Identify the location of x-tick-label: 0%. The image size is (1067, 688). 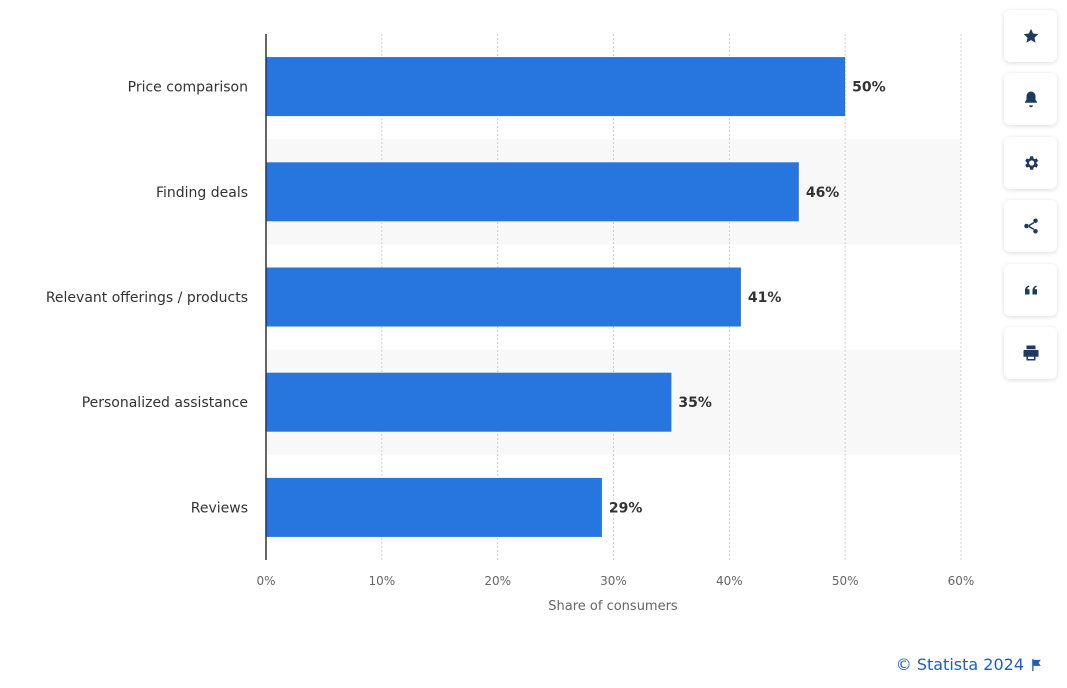
(265, 581).